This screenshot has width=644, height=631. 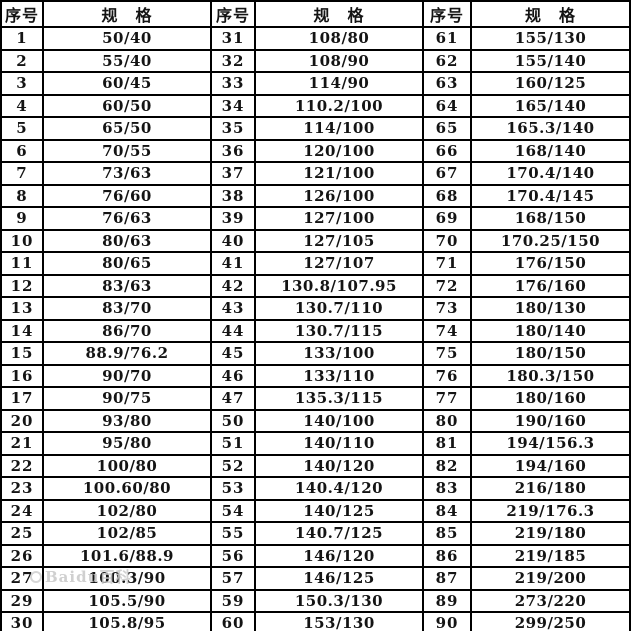 I want to click on table-row: 11 80/65 41 127/107 71 176/150, so click(x=315, y=263).